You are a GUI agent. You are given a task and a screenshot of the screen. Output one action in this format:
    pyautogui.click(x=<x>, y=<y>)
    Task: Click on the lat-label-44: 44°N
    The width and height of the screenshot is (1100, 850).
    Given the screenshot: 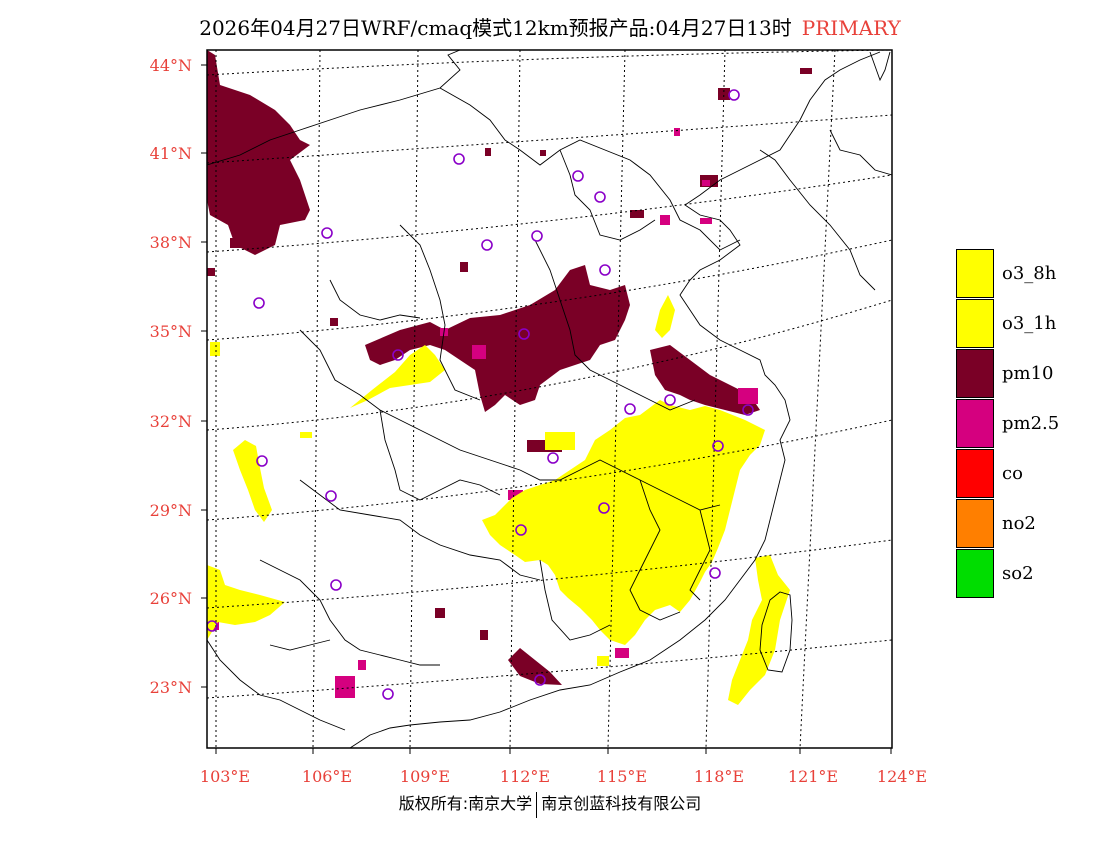 What is the action you would take?
    pyautogui.click(x=171, y=65)
    